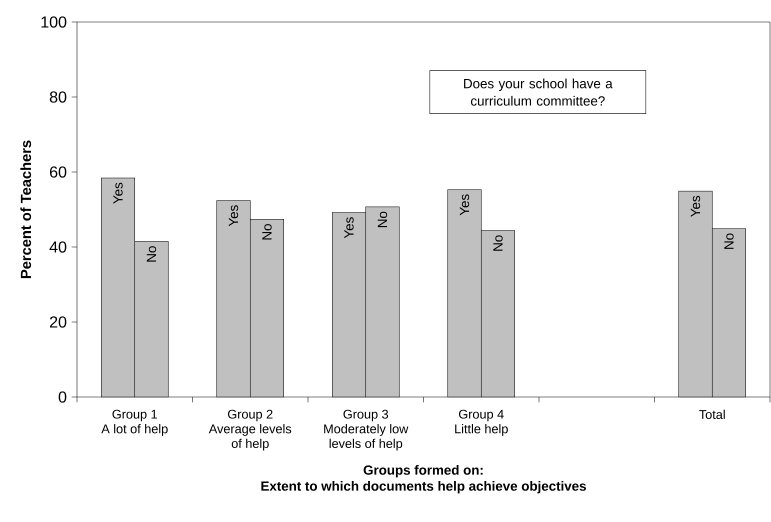 The image size is (771, 522). What do you see at coordinates (26, 209) in the screenshot?
I see `y-axis-title: Percent of Teachers` at bounding box center [26, 209].